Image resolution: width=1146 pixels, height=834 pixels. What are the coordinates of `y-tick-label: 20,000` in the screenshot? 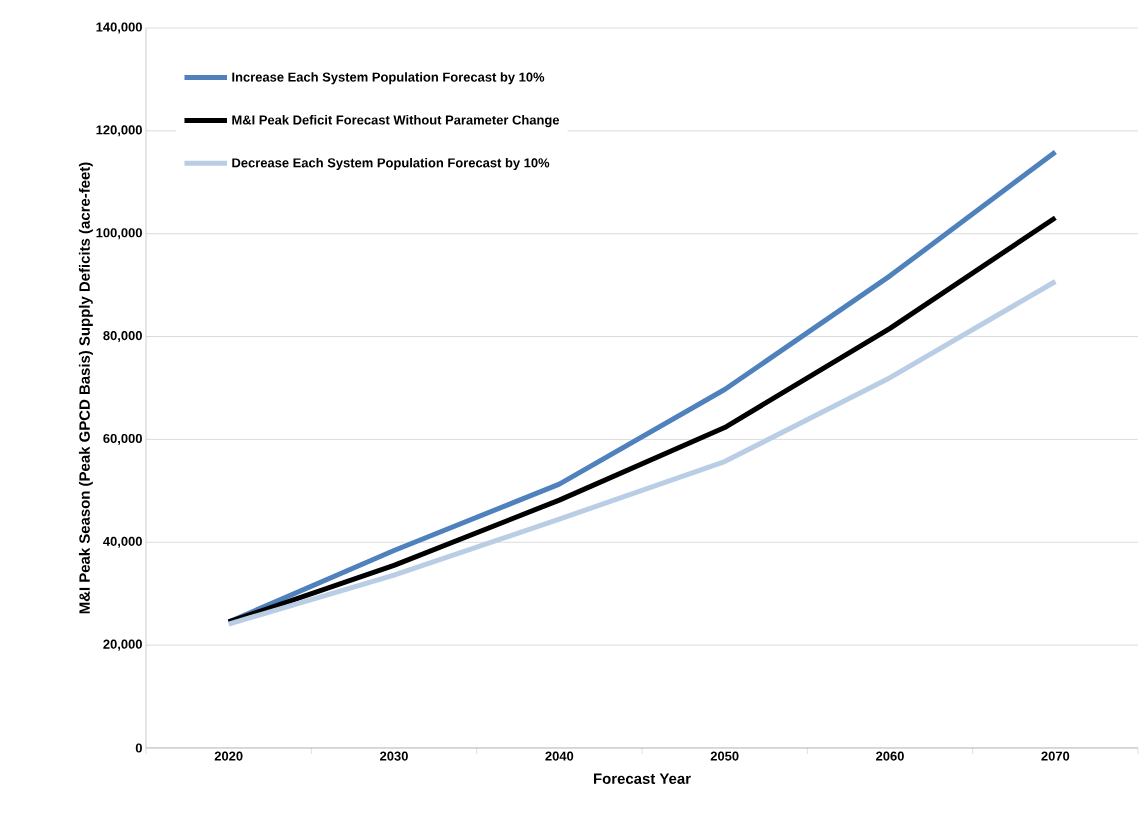 It's located at (122, 645).